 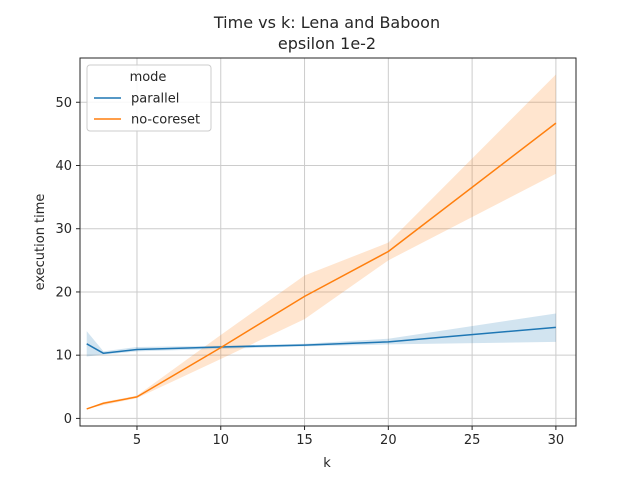 I want to click on y-axis-ticks: 0 10 20 30 40 50, so click(x=67, y=261).